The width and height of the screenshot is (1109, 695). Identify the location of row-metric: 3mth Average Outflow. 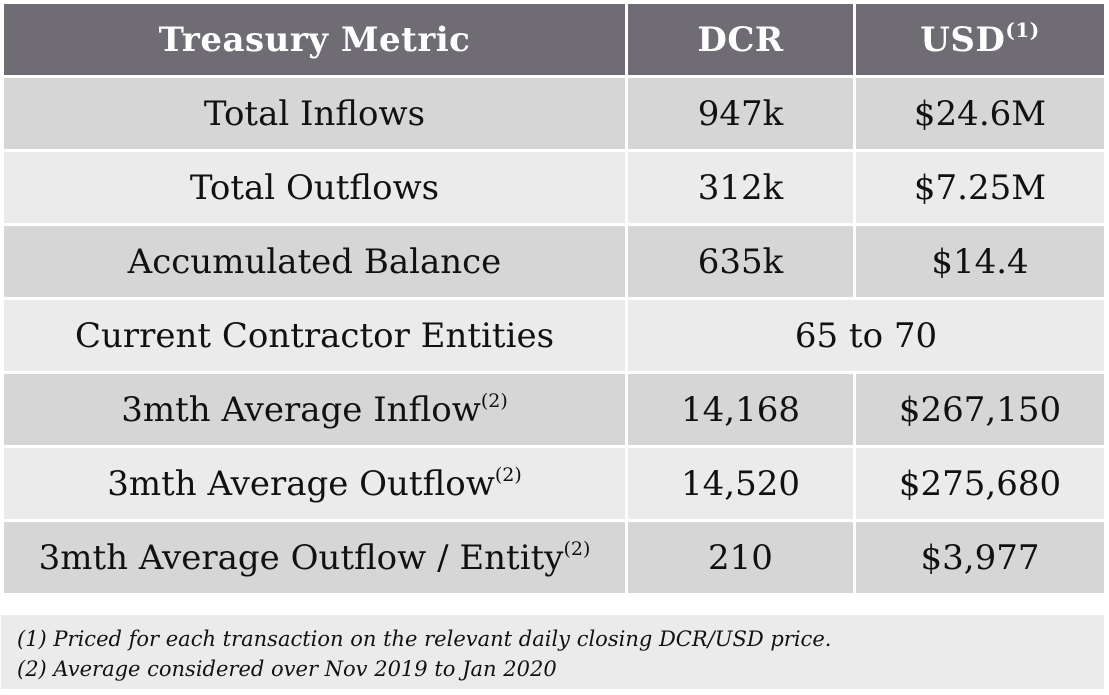
(301, 483).